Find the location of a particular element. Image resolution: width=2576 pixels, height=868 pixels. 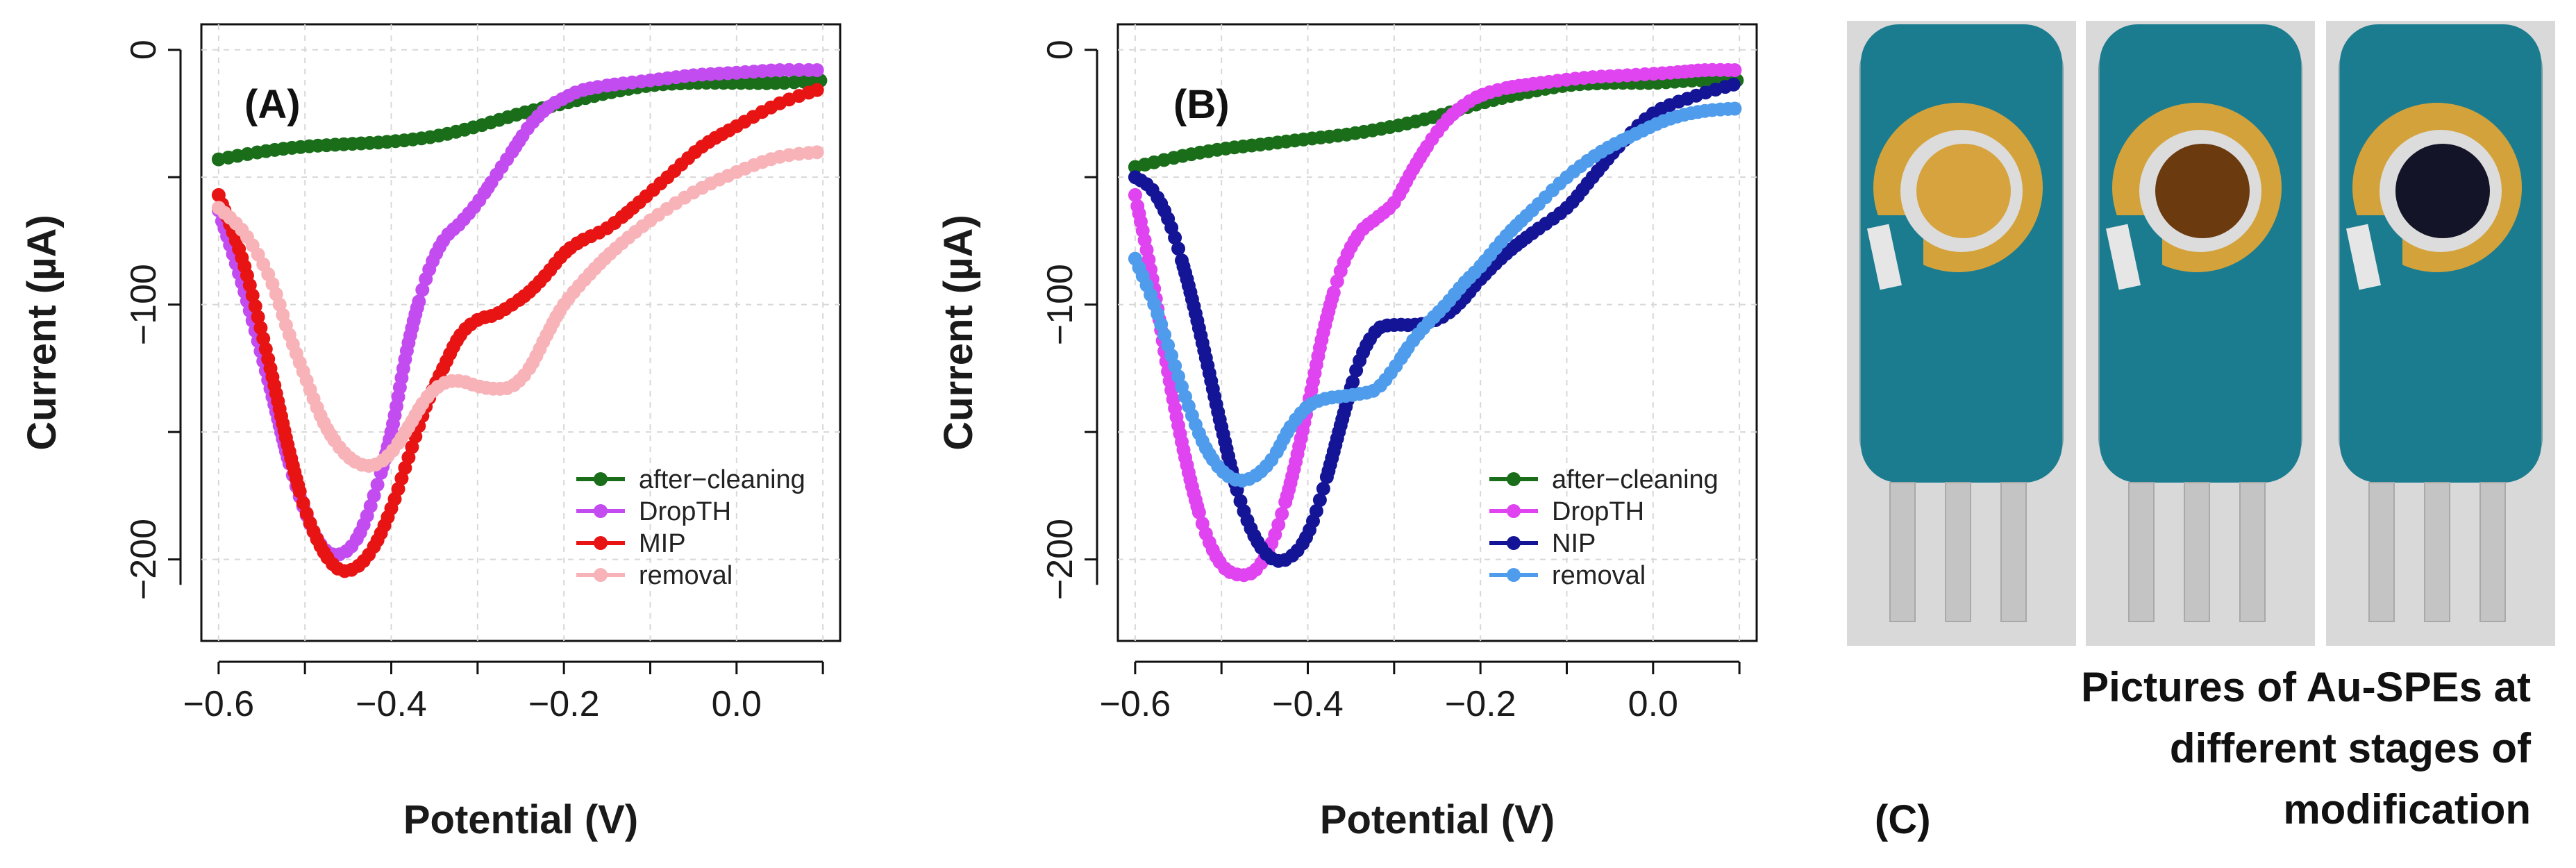

series-dropth is located at coordinates (1435, 322).